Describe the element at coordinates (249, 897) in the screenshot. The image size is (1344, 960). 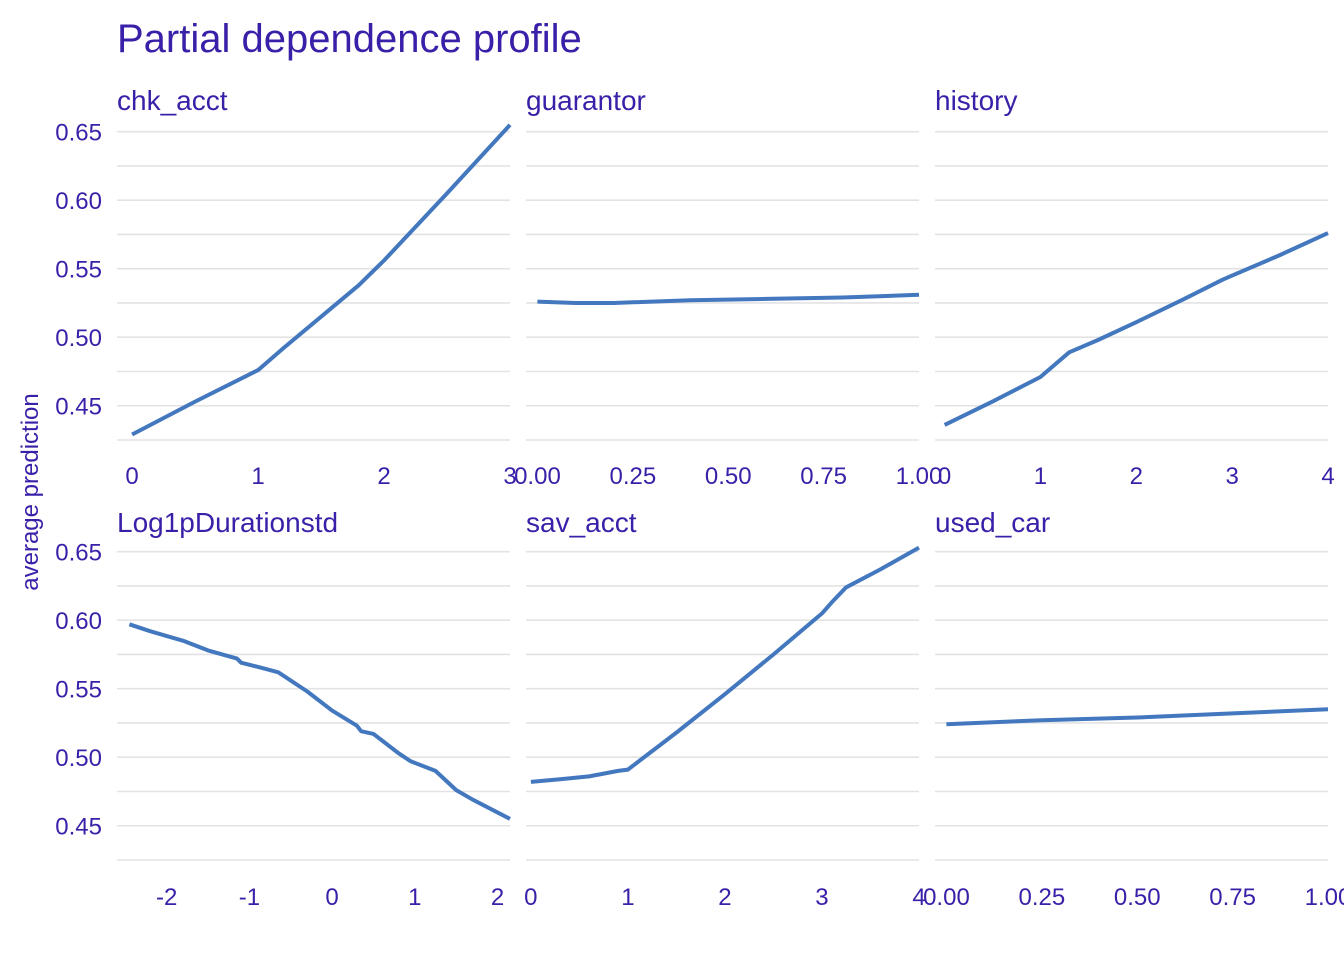
I see `x-tick-label: -1` at that location.